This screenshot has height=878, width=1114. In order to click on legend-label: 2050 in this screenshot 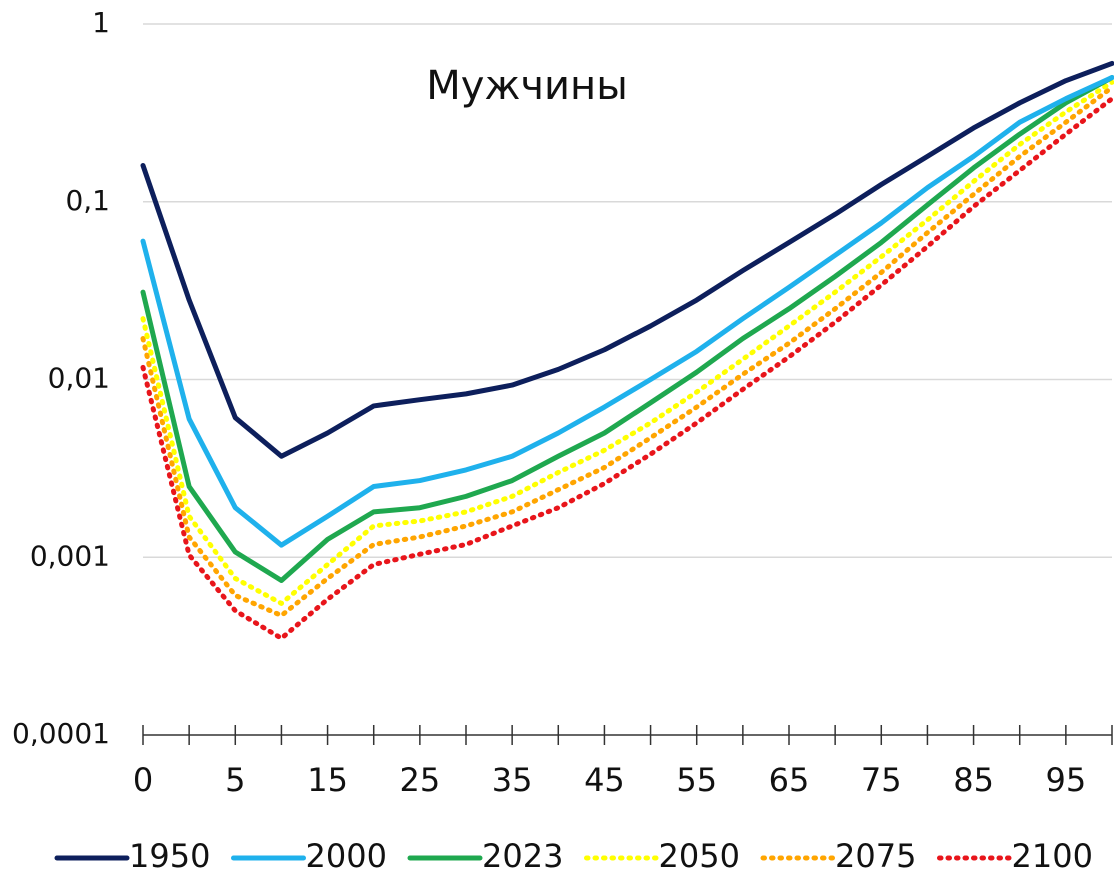, I will do `click(699, 856)`.